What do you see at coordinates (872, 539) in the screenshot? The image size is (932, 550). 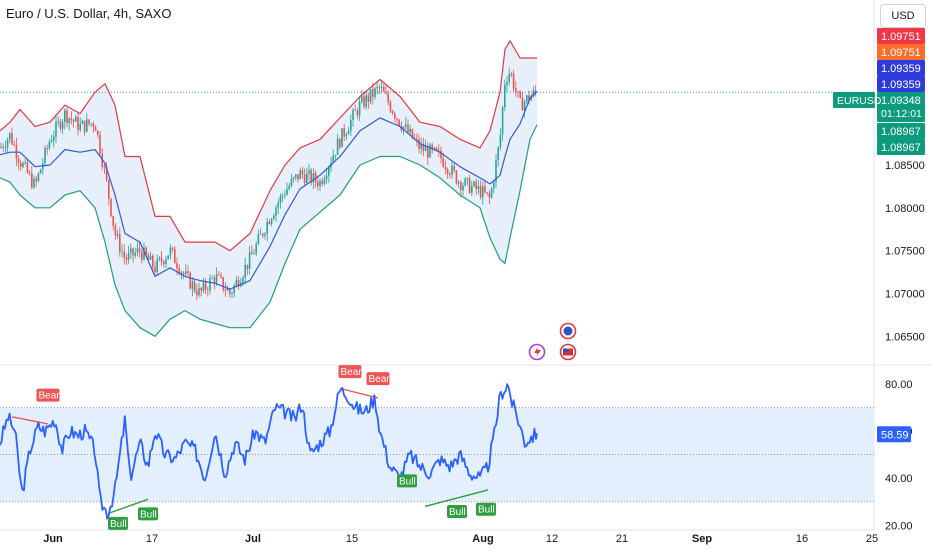 I see `time-axis-label: 25` at bounding box center [872, 539].